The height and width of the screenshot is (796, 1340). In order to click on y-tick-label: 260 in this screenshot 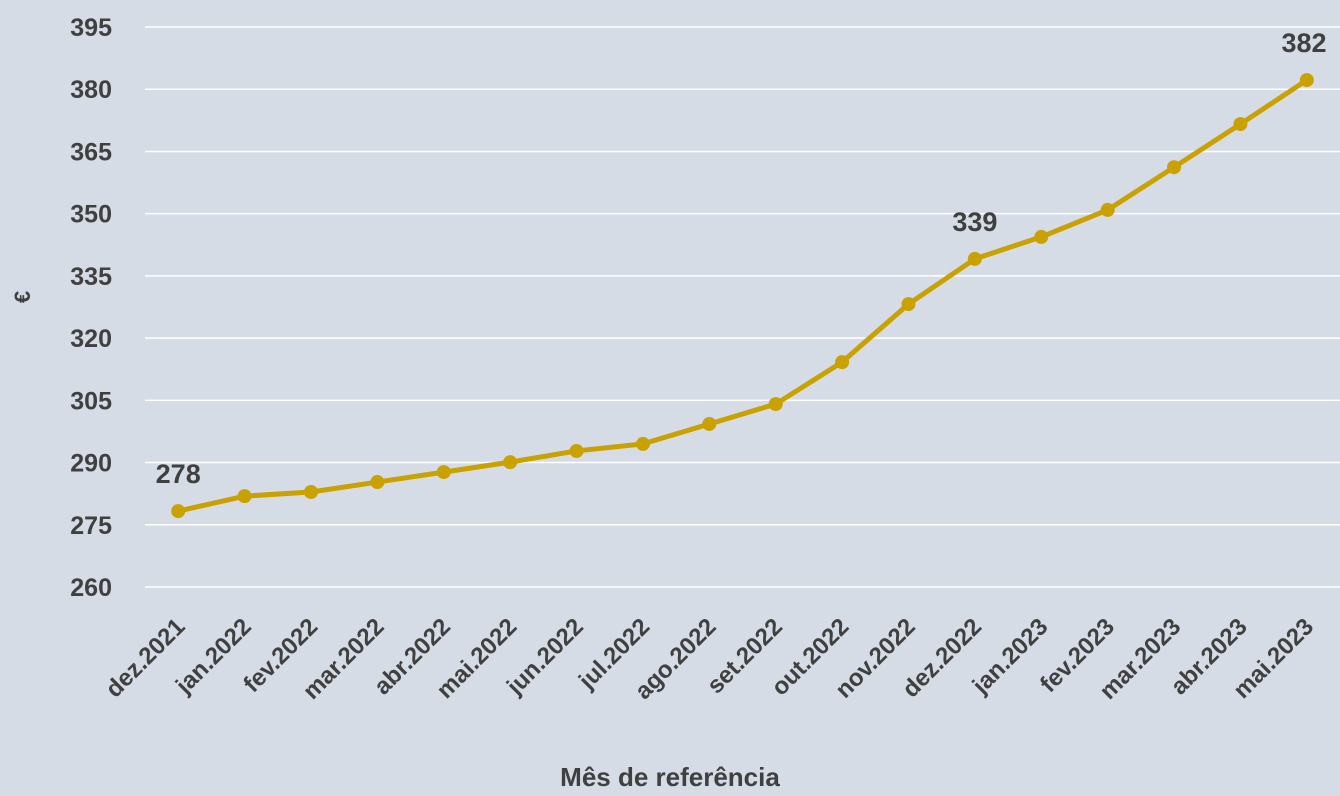, I will do `click(91, 588)`.